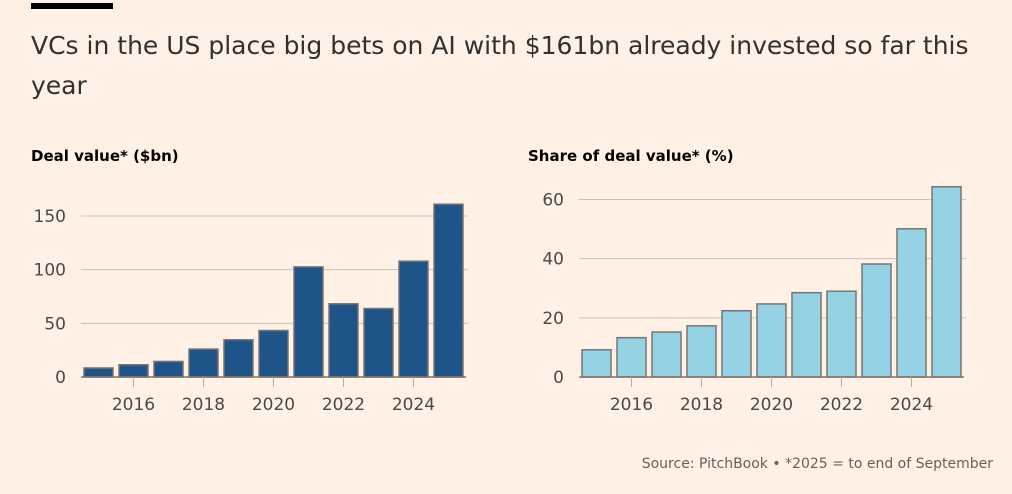 The image size is (1012, 494). I want to click on y-tick-label: 20, so click(553, 319).